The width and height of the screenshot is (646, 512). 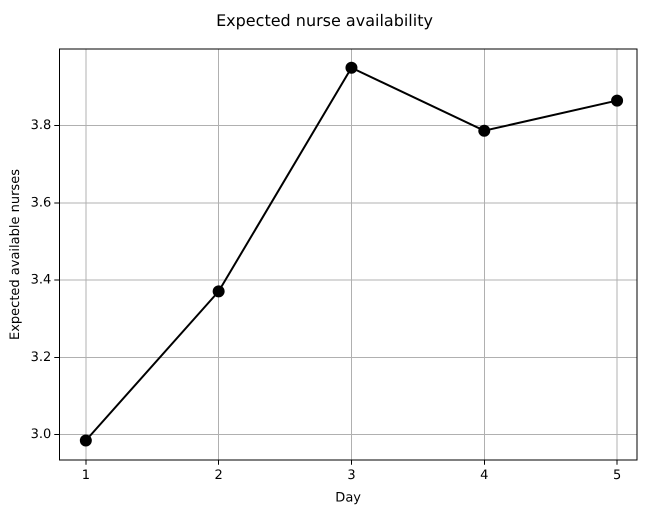 I want to click on x-tick-label: 5, so click(x=617, y=475).